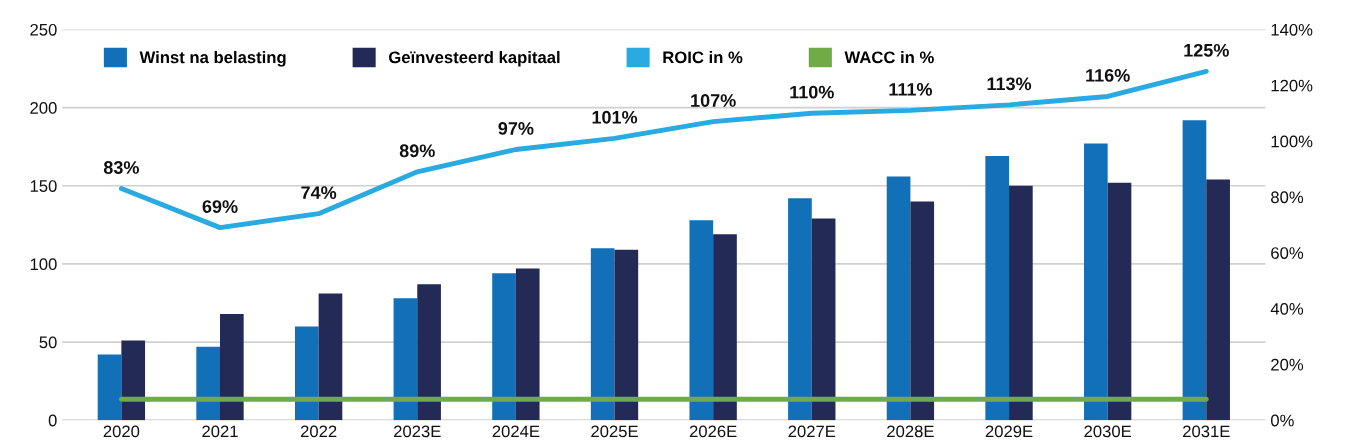 Image resolution: width=1352 pixels, height=447 pixels. I want to click on data-label: 69%, so click(220, 206).